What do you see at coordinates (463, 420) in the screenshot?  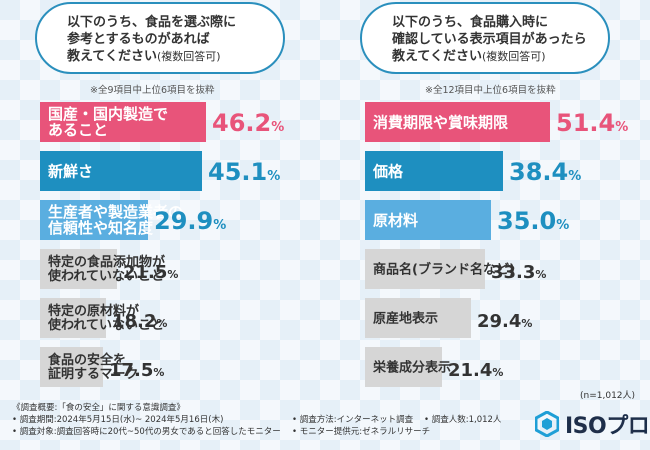 I see `survey-respondents: • 調査人数:1,012人` at bounding box center [463, 420].